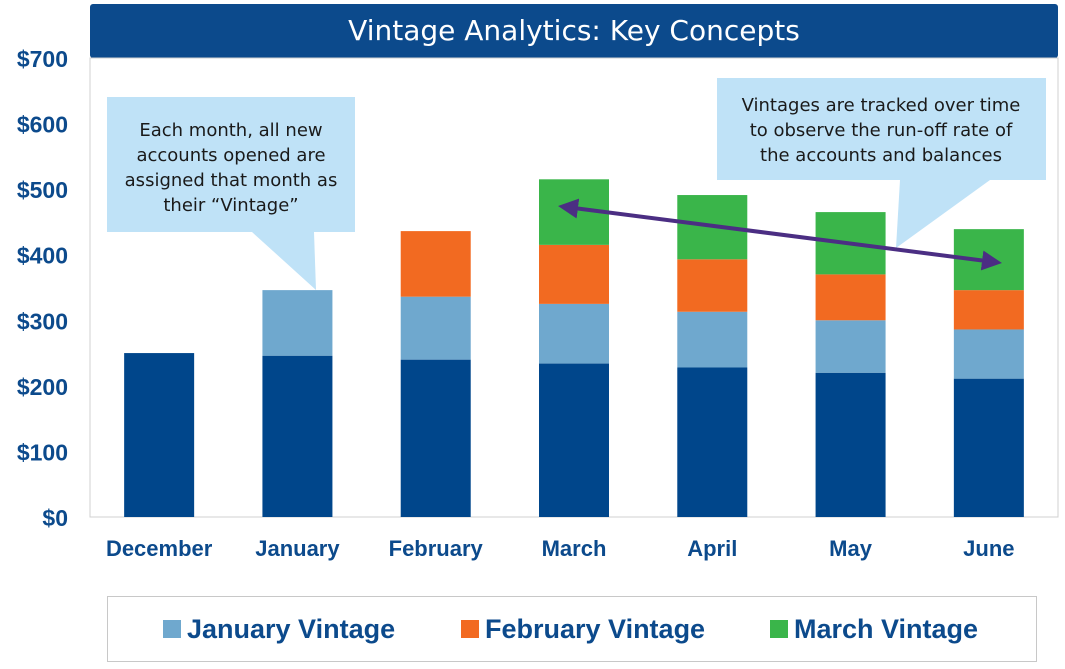  I want to click on callout-vintage-assignment-line: accounts opened are, so click(230, 155).